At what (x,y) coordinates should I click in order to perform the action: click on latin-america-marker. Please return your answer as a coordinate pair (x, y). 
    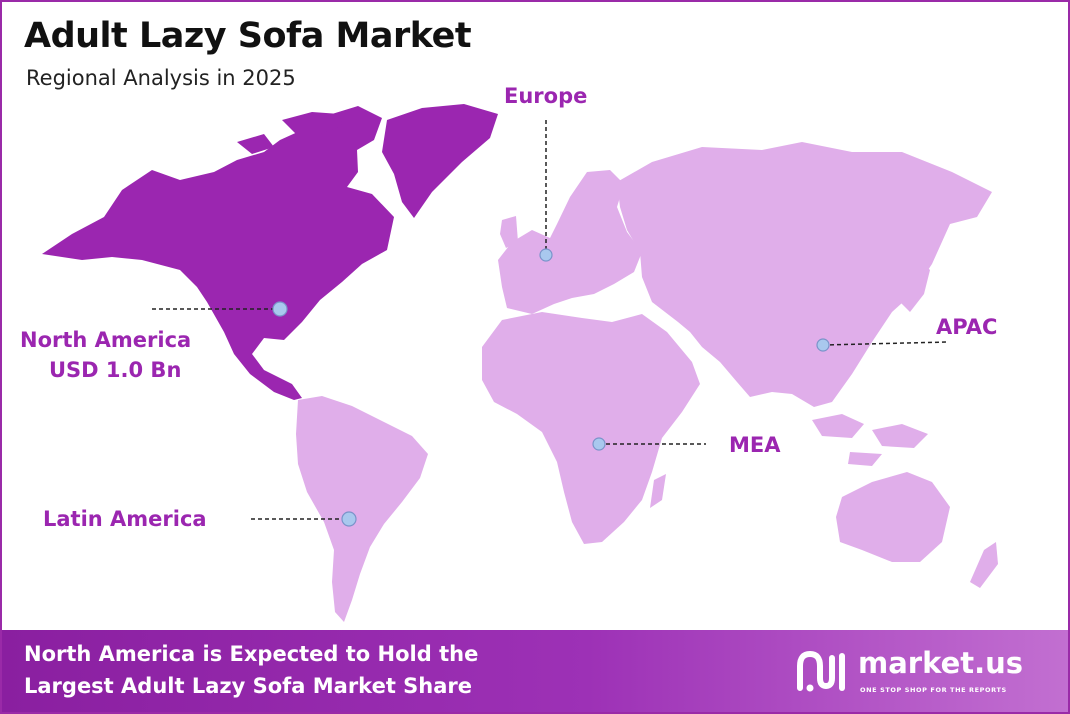
    Looking at the image, I should click on (349, 519).